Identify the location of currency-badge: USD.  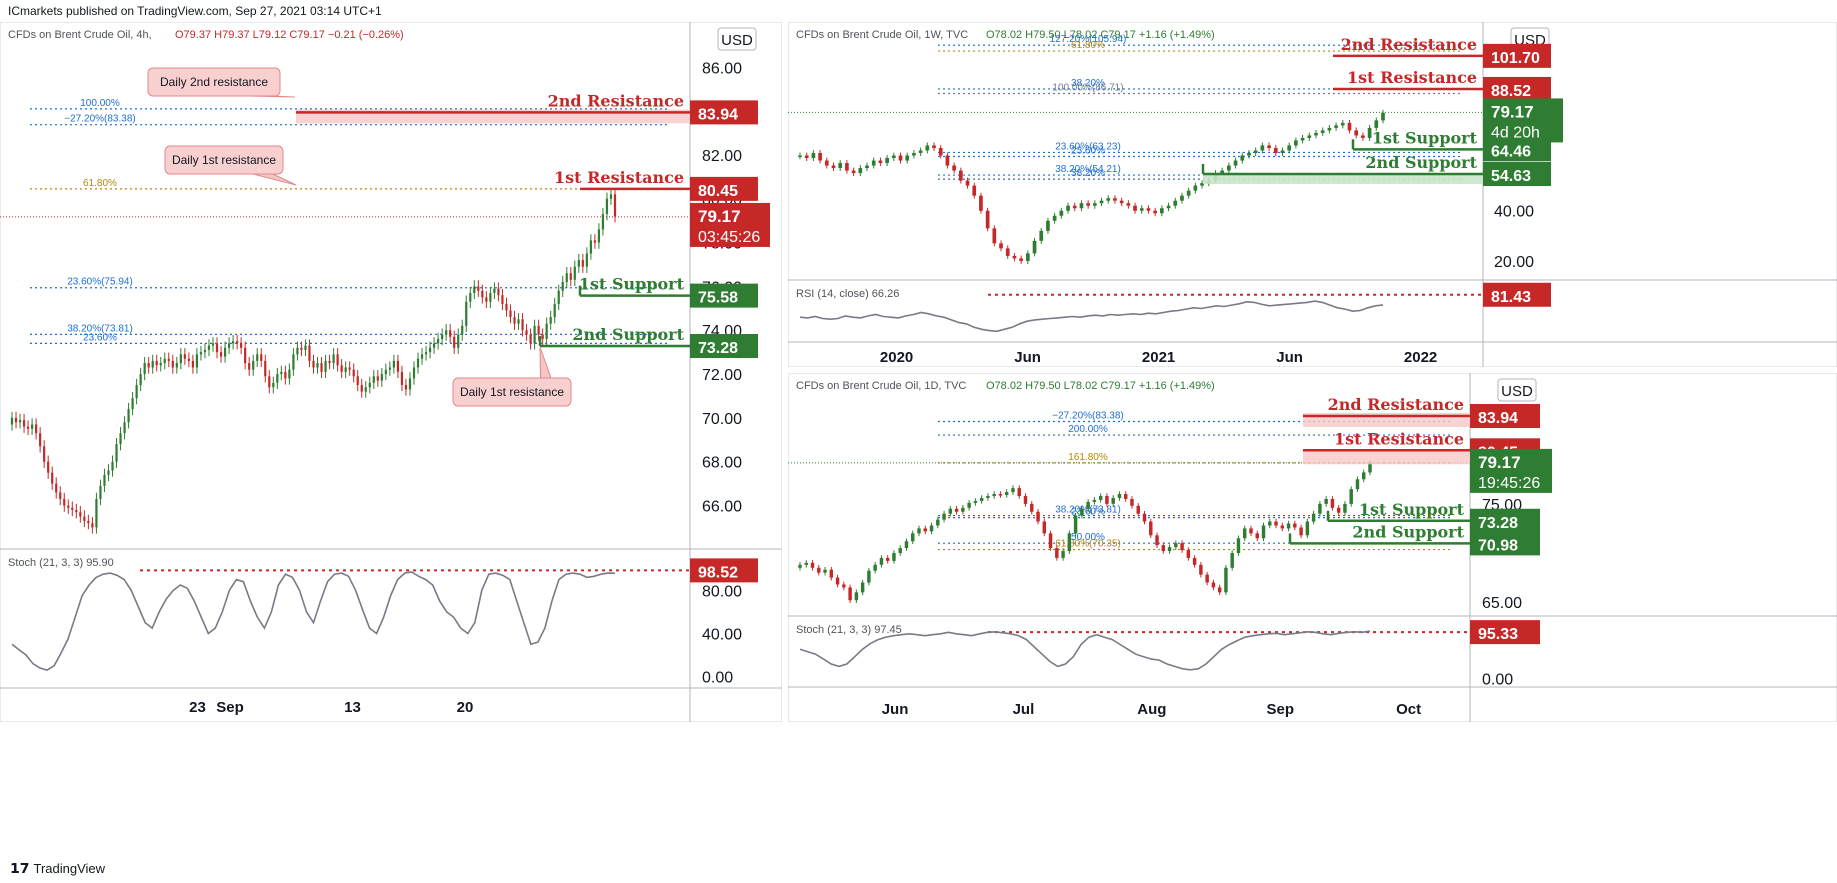
(737, 39).